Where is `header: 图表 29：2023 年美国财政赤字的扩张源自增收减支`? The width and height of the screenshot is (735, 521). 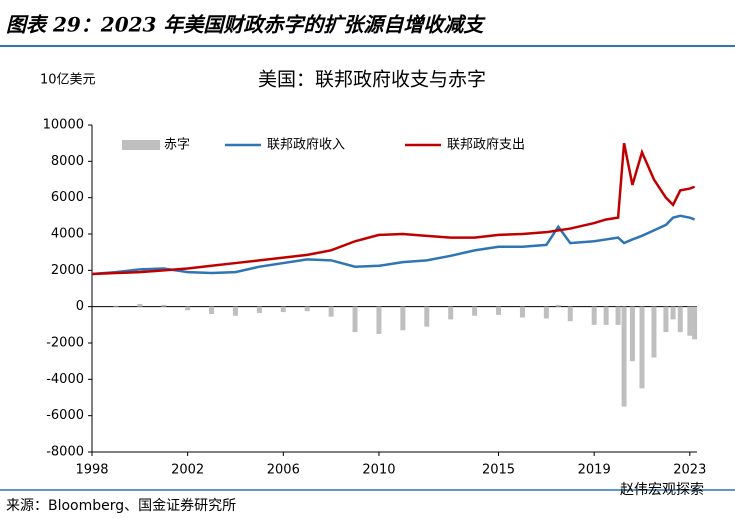 header: 图表 29：2023 年美国财政赤字的扩张源自增收减支 is located at coordinates (246, 25).